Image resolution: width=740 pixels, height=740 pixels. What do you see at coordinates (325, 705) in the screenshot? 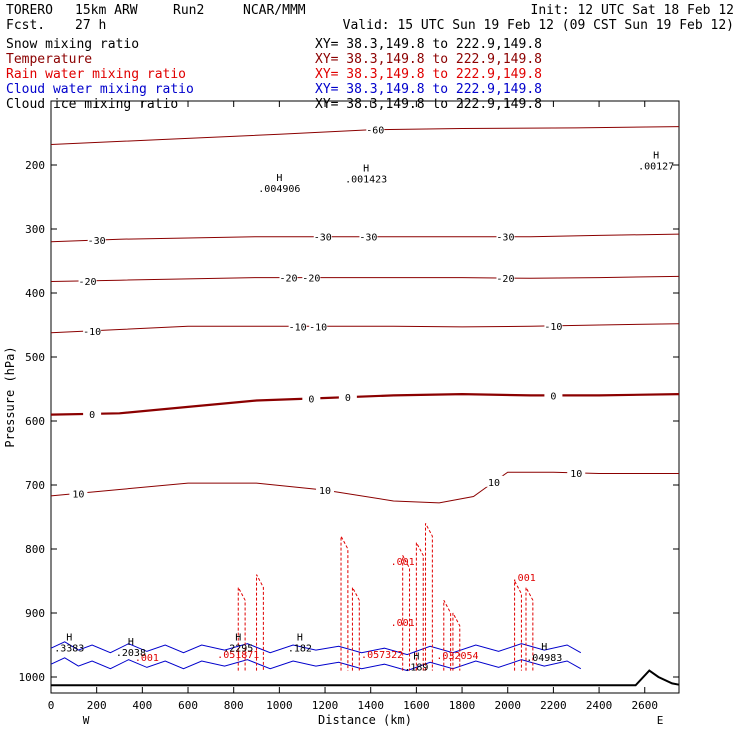
I see `x-tick-label: 1200` at bounding box center [325, 705].